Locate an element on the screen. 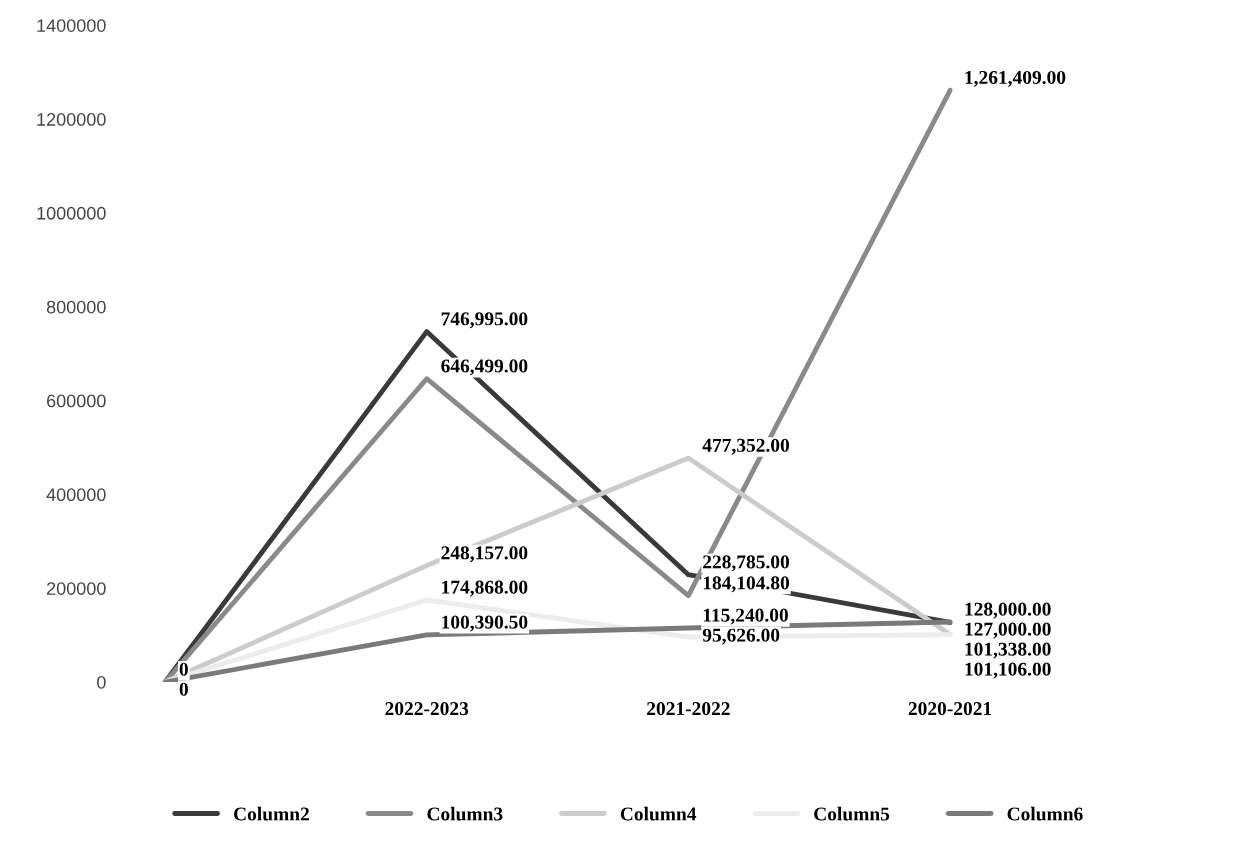 This screenshot has height=842, width=1258. x-tick-label: 2021-2022 is located at coordinates (688, 709).